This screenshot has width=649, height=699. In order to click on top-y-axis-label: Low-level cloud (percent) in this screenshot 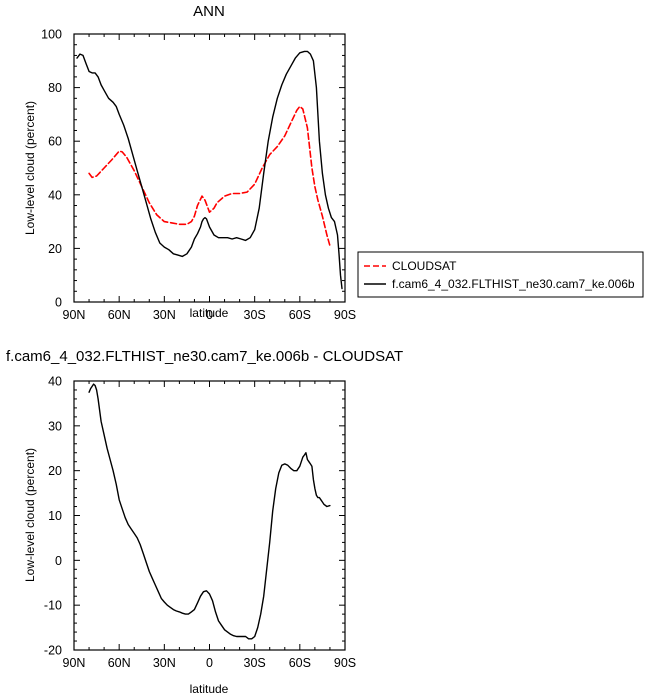, I will do `click(30, 168)`.